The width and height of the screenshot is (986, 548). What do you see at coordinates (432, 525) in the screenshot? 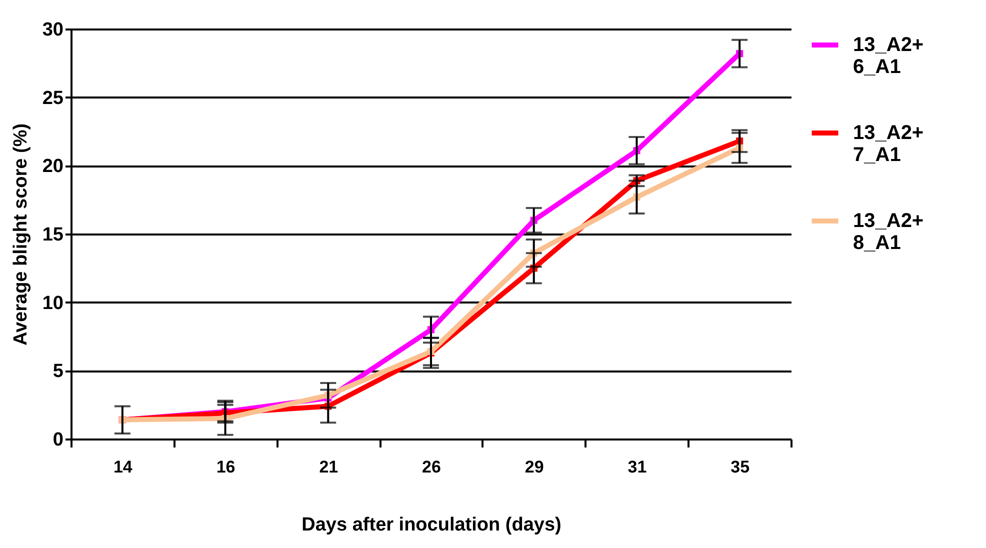
I see `x-axis-title: Days after inoculation (days)` at bounding box center [432, 525].